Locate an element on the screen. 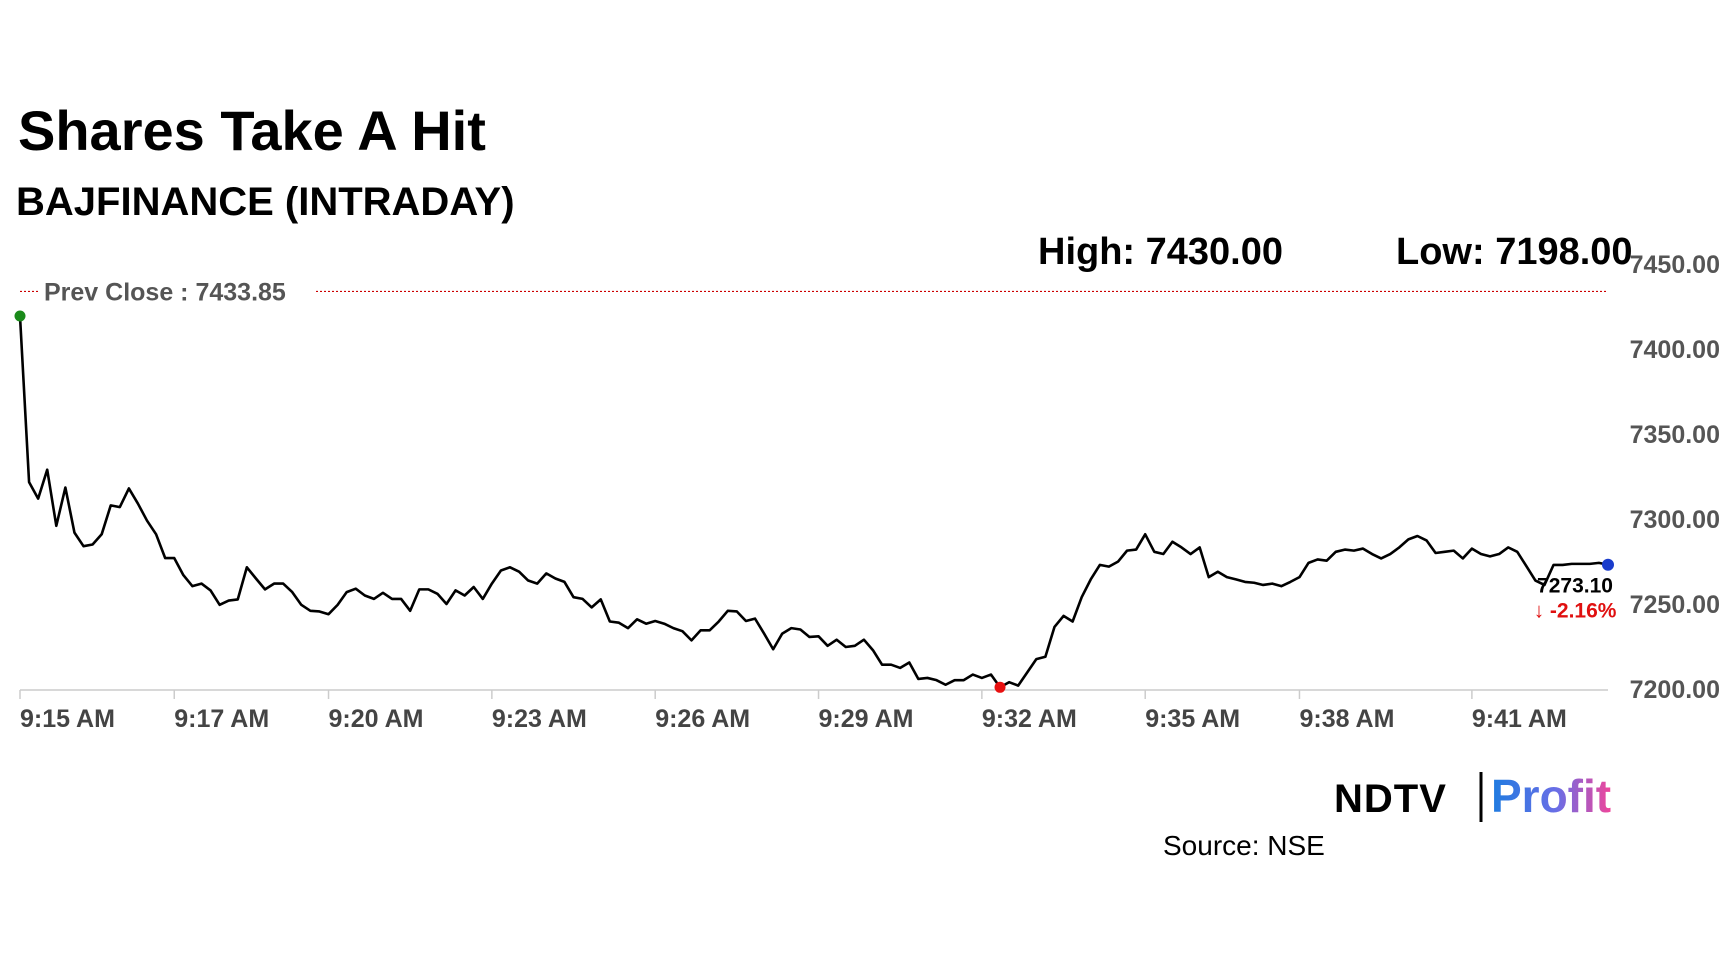 The image size is (1728, 972). logo-left: NDTV is located at coordinates (1390, 799).